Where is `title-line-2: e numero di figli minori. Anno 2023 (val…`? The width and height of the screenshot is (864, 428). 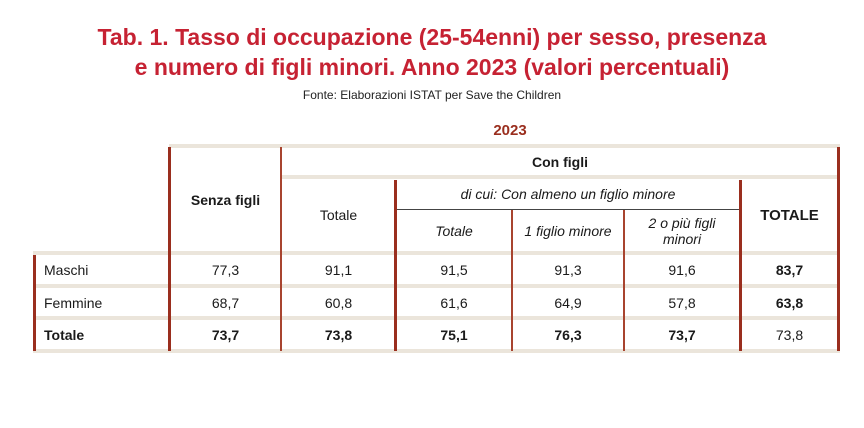 title-line-2: e numero di figli minori. Anno 2023 (val… is located at coordinates (432, 67).